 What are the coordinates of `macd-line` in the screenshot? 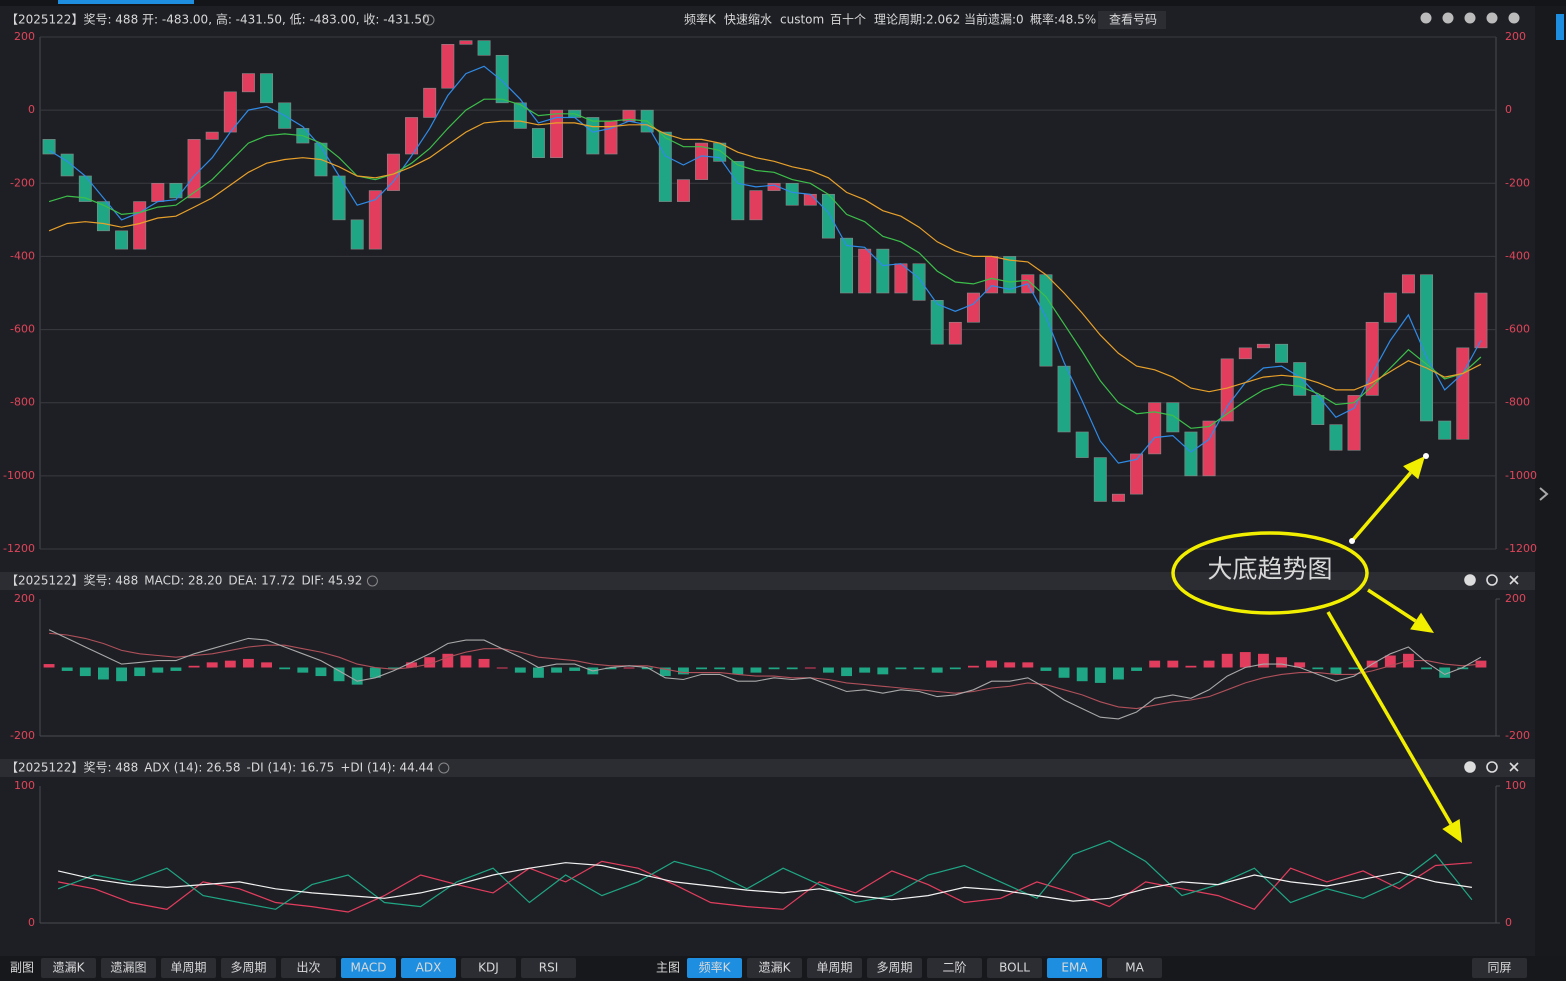 It's located at (765, 671).